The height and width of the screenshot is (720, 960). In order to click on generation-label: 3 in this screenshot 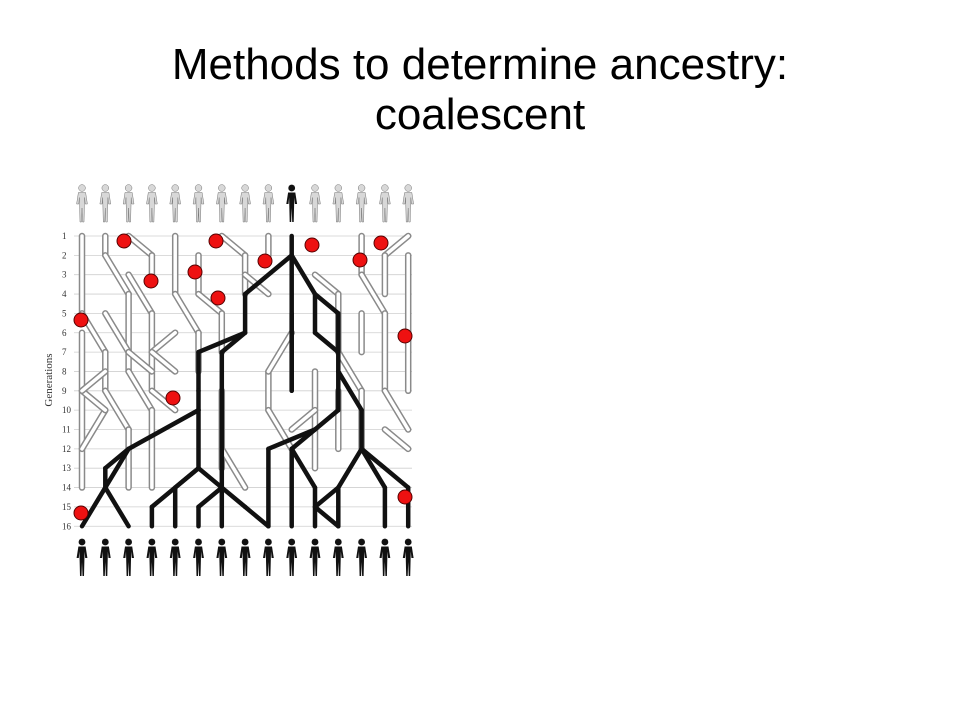, I will do `click(64, 275)`.